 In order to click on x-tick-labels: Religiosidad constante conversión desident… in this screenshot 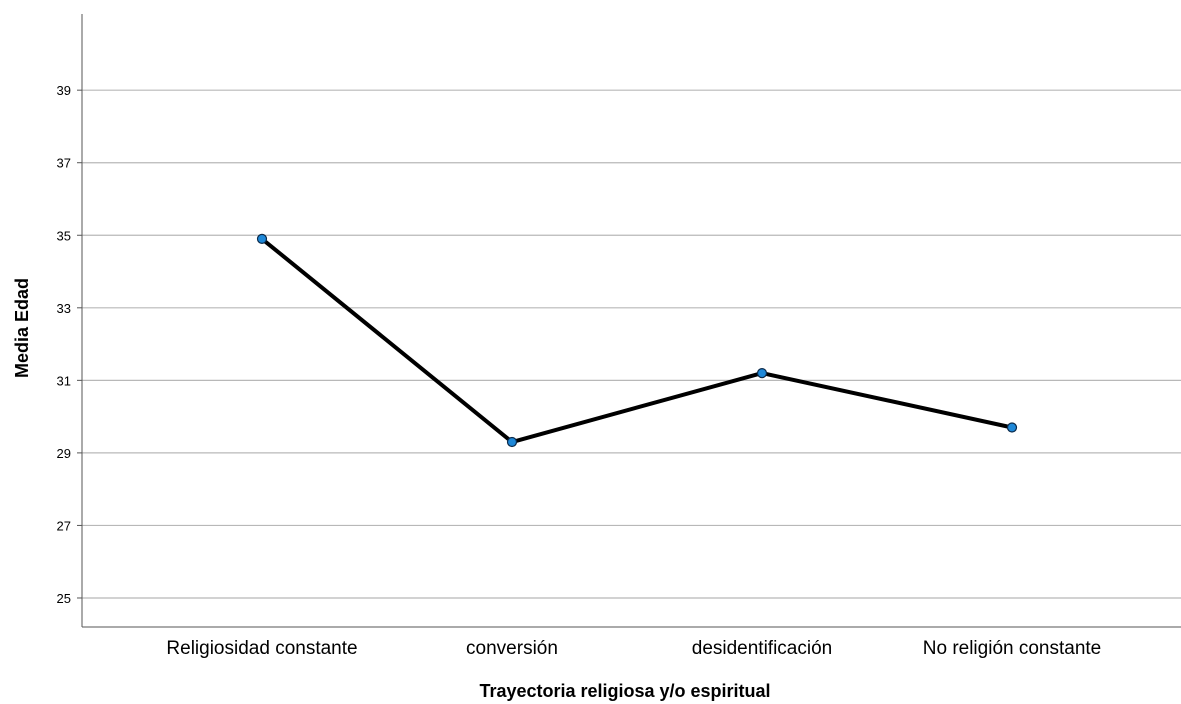, I will do `click(633, 648)`.